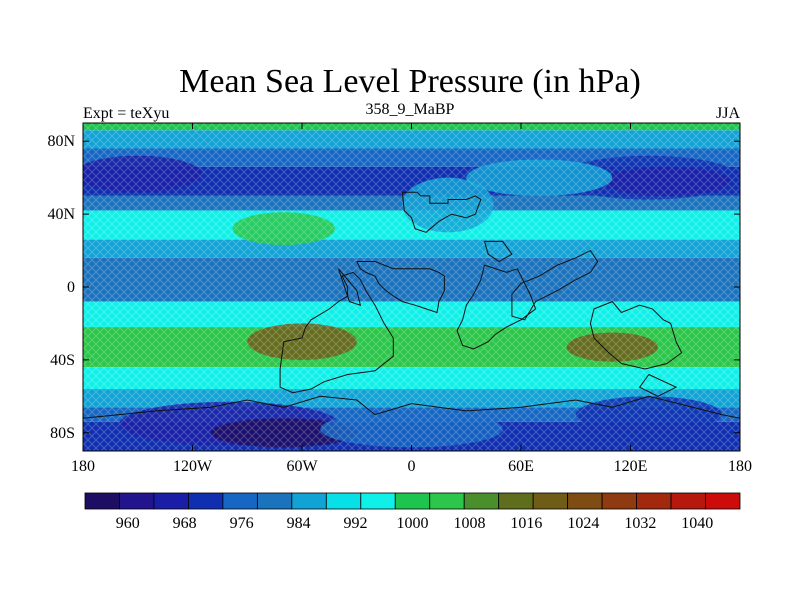  I want to click on colorbar-label-0: 960, so click(128, 523).